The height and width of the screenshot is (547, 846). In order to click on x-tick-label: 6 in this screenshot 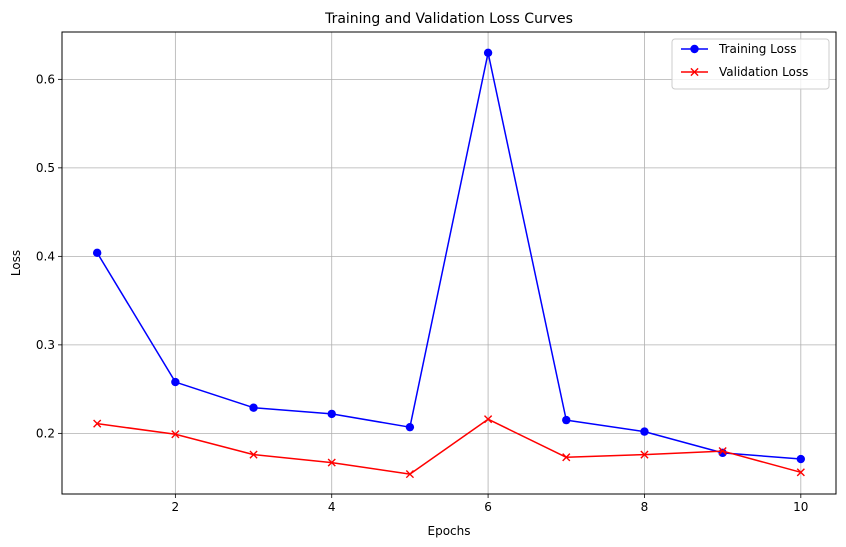, I will do `click(488, 507)`.